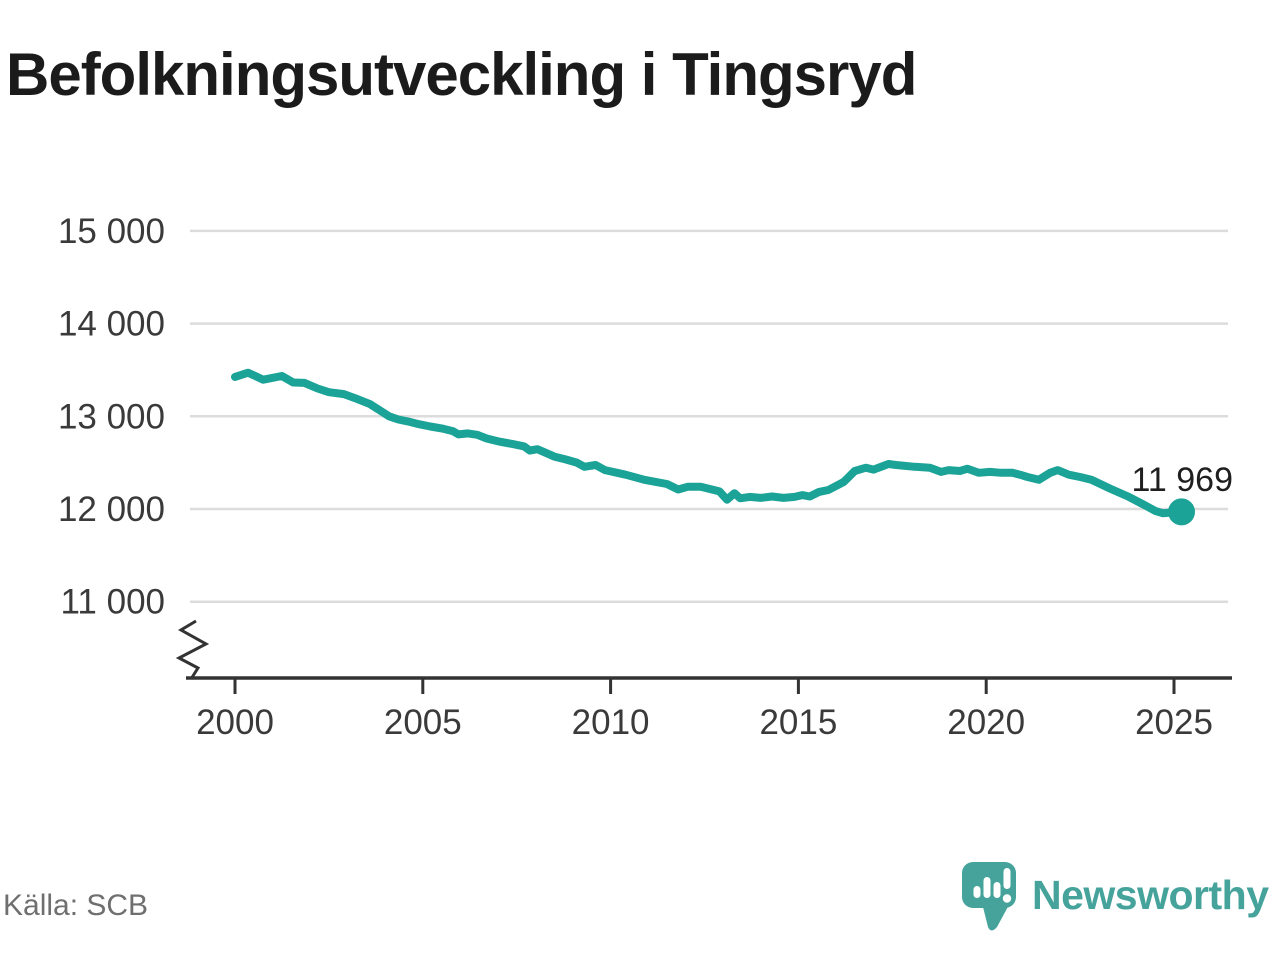 The image size is (1280, 960). Describe the element at coordinates (1150, 895) in the screenshot. I see `brand-name: Newsworthy` at that location.